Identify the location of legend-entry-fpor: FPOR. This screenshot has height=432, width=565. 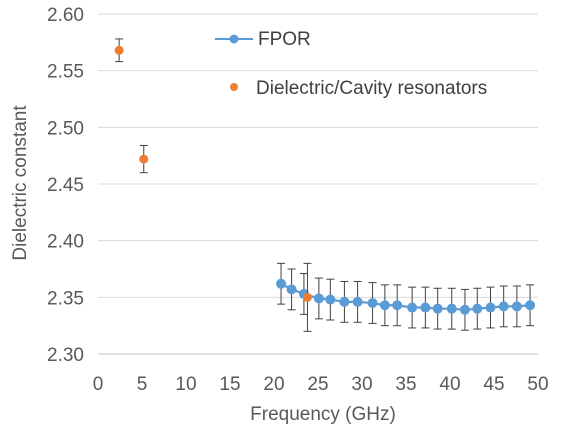
(263, 39).